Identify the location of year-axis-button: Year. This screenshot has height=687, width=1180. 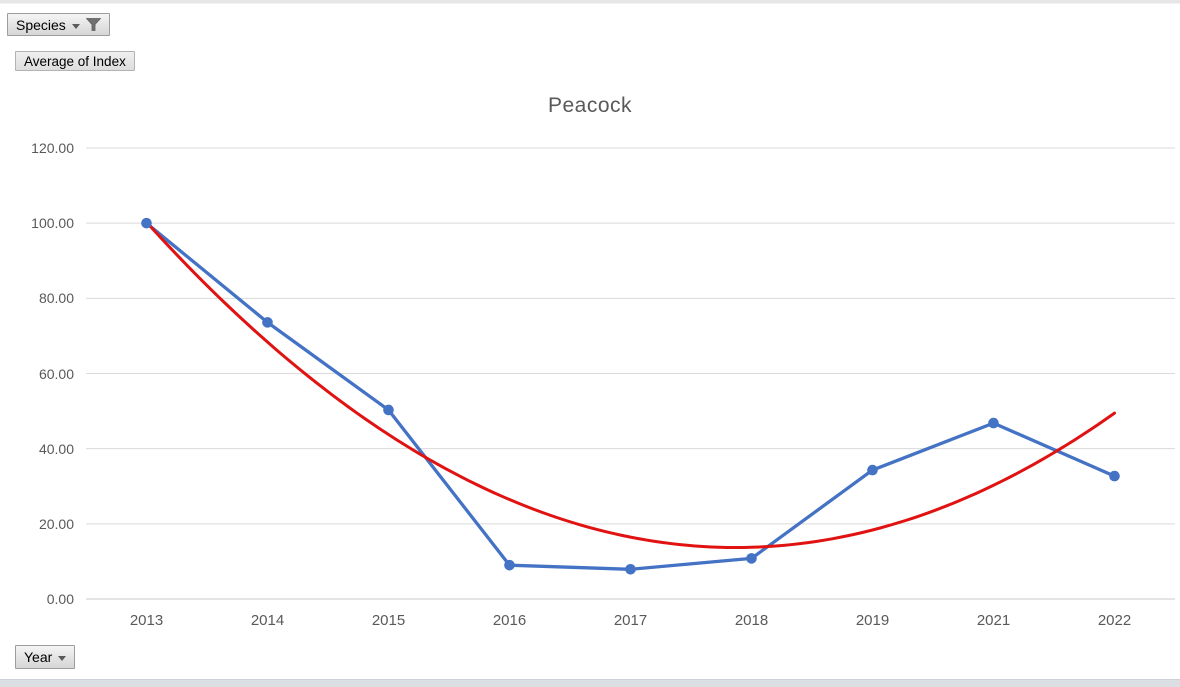
(45, 657).